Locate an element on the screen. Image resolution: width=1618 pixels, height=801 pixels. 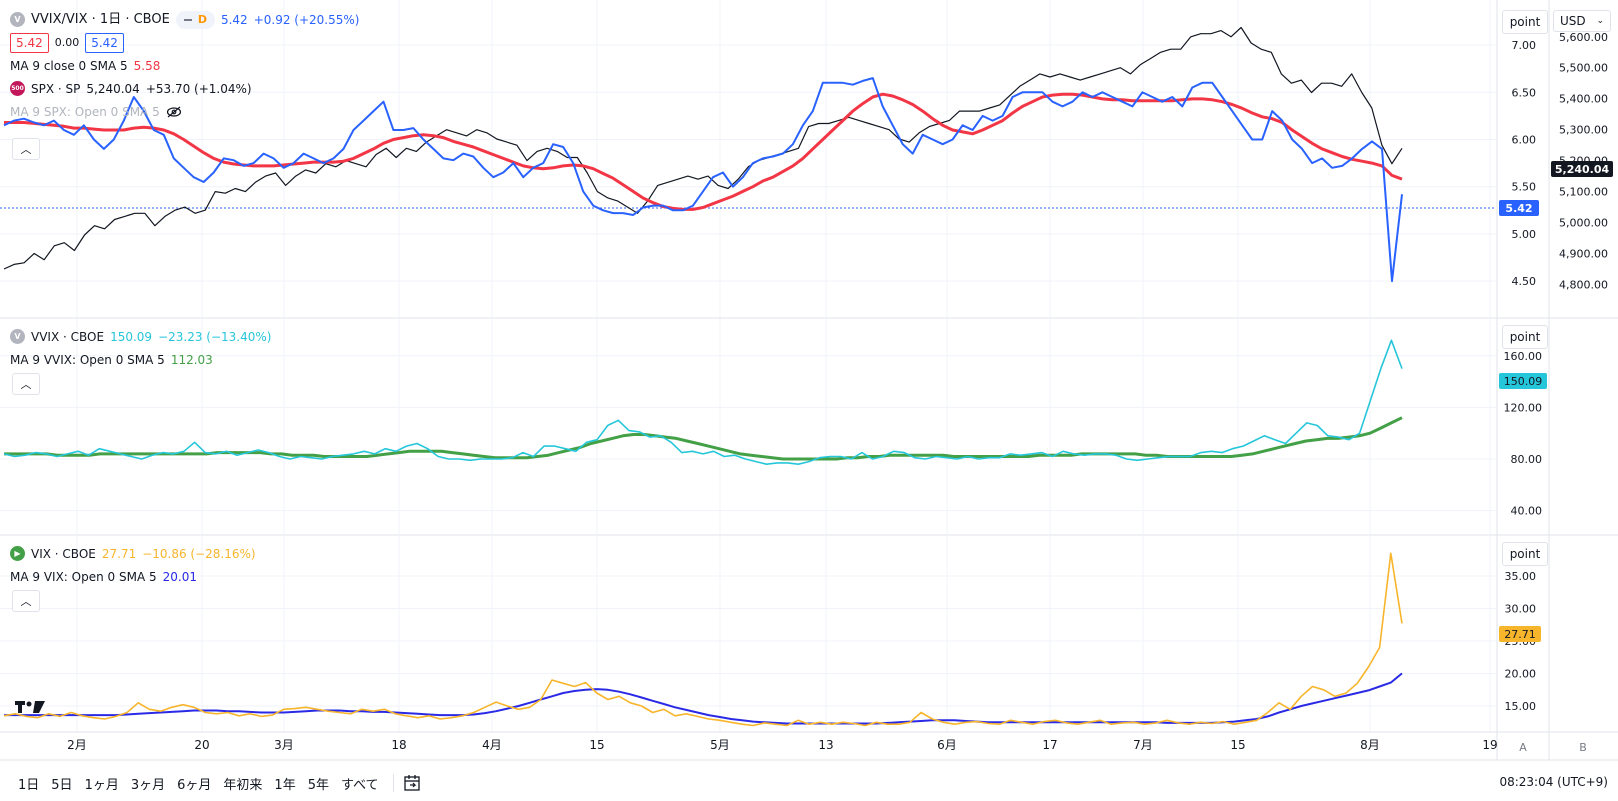
time-label: 7月 is located at coordinates (1143, 745).